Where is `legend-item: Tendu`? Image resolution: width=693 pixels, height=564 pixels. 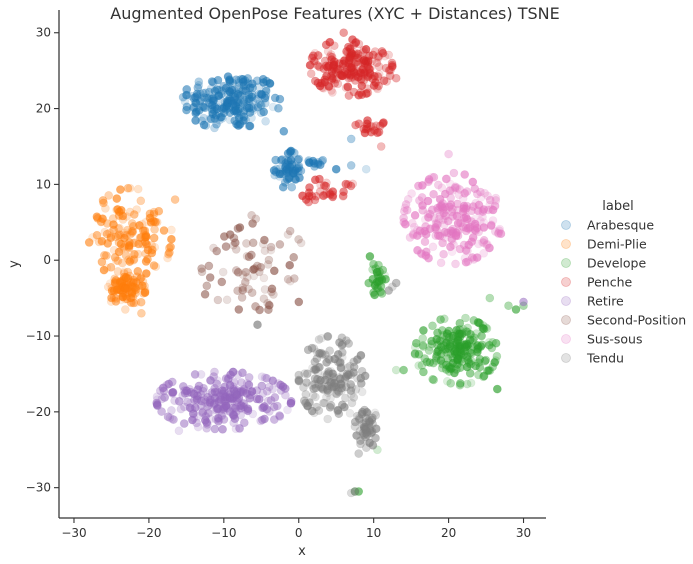 legend-item: Tendu is located at coordinates (592, 358).